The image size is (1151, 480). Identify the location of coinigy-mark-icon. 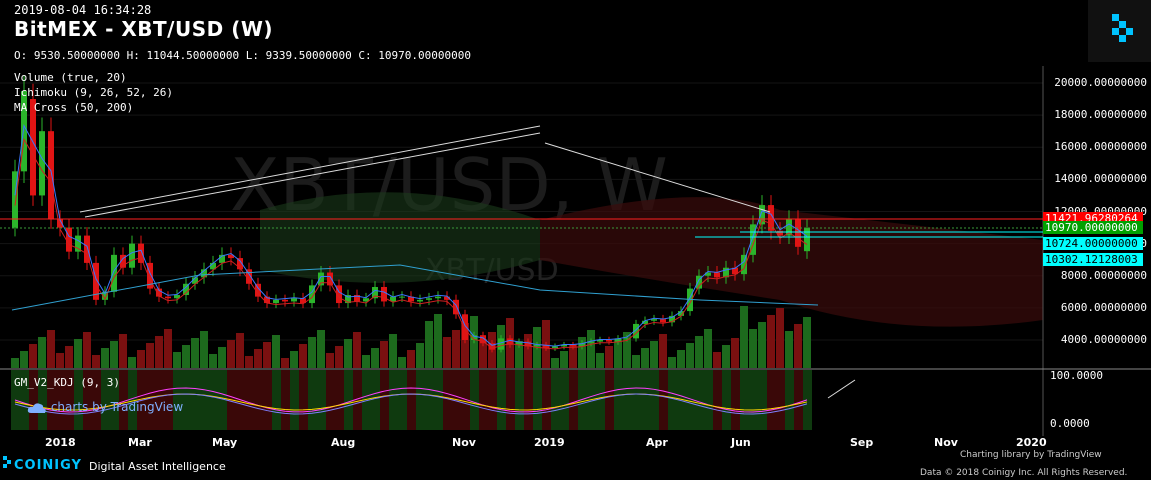
(7, 462).